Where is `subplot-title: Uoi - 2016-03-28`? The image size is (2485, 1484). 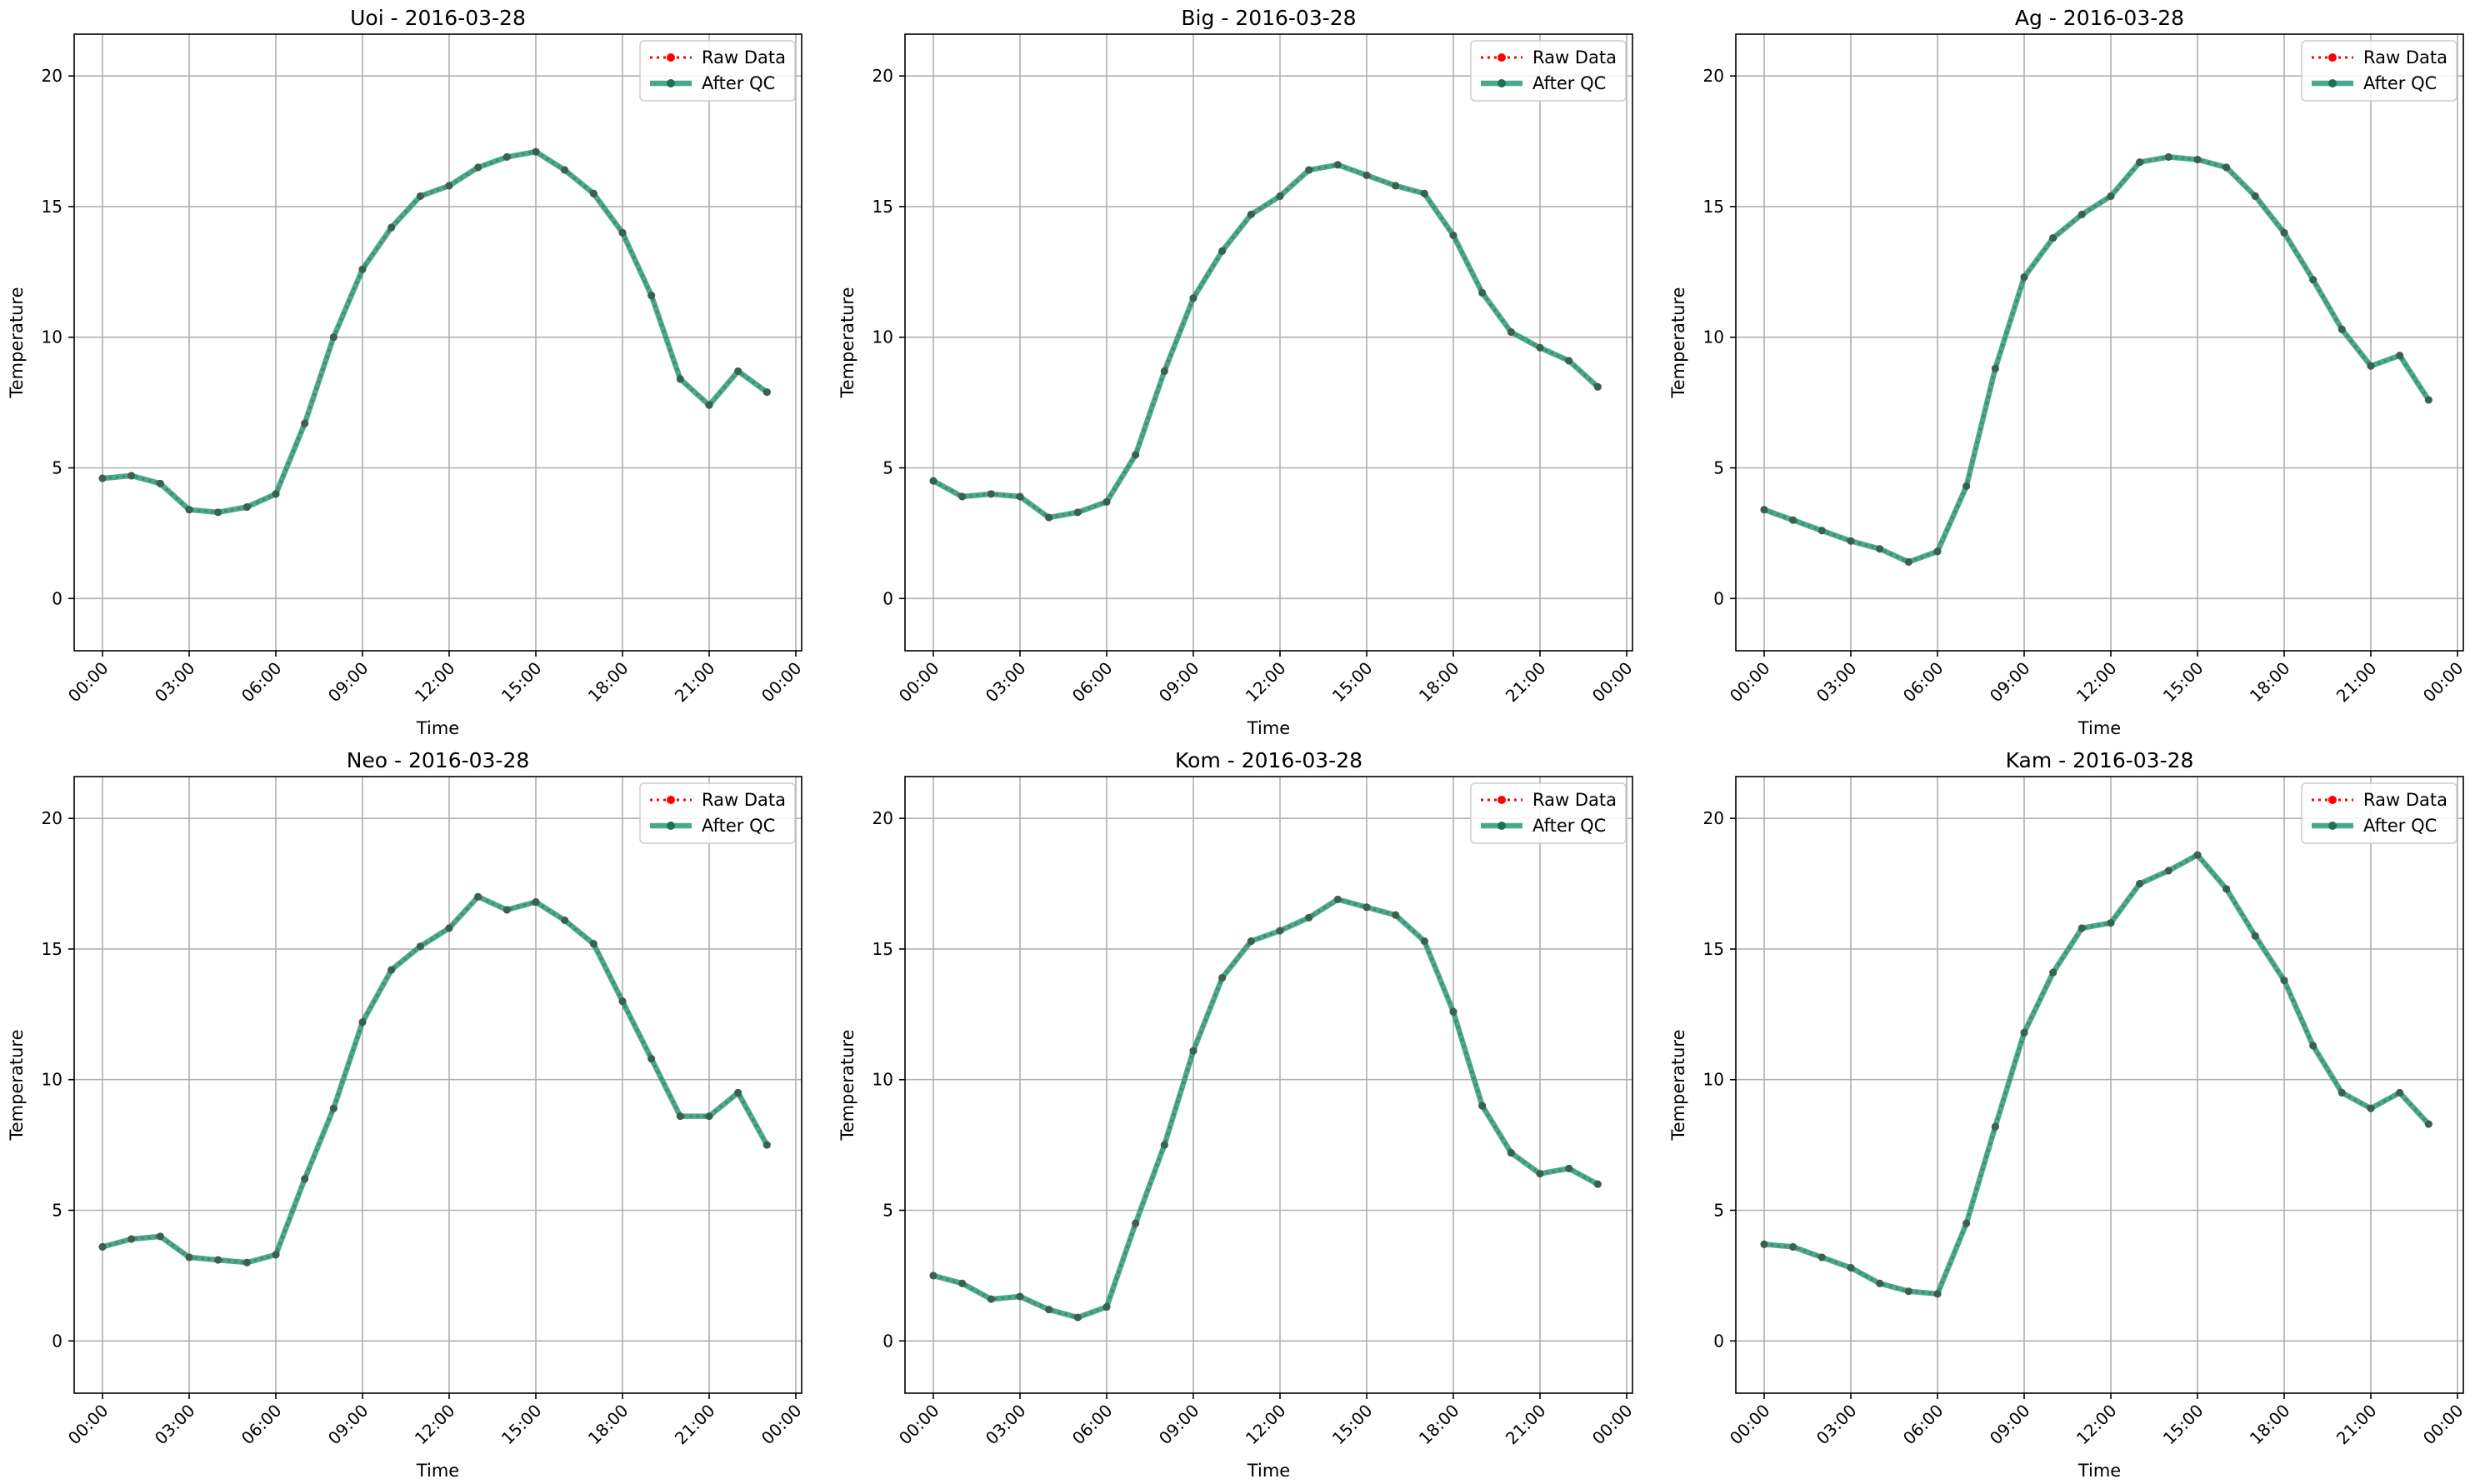
subplot-title: Uoi - 2016-03-28 is located at coordinates (438, 18).